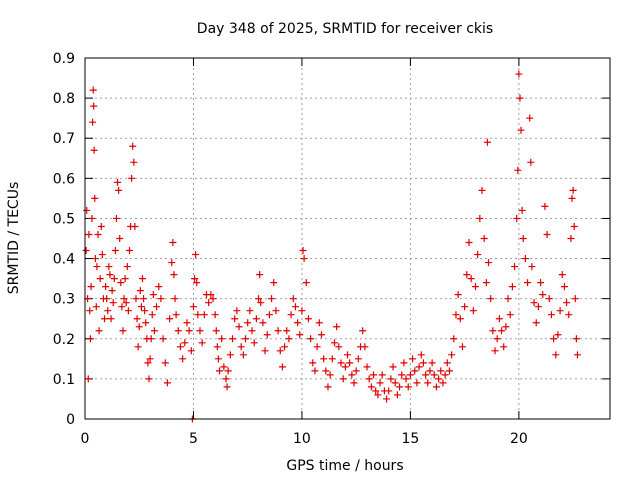  What do you see at coordinates (14, 238) in the screenshot?
I see `y-axis-label: SRMTID / TECUs` at bounding box center [14, 238].